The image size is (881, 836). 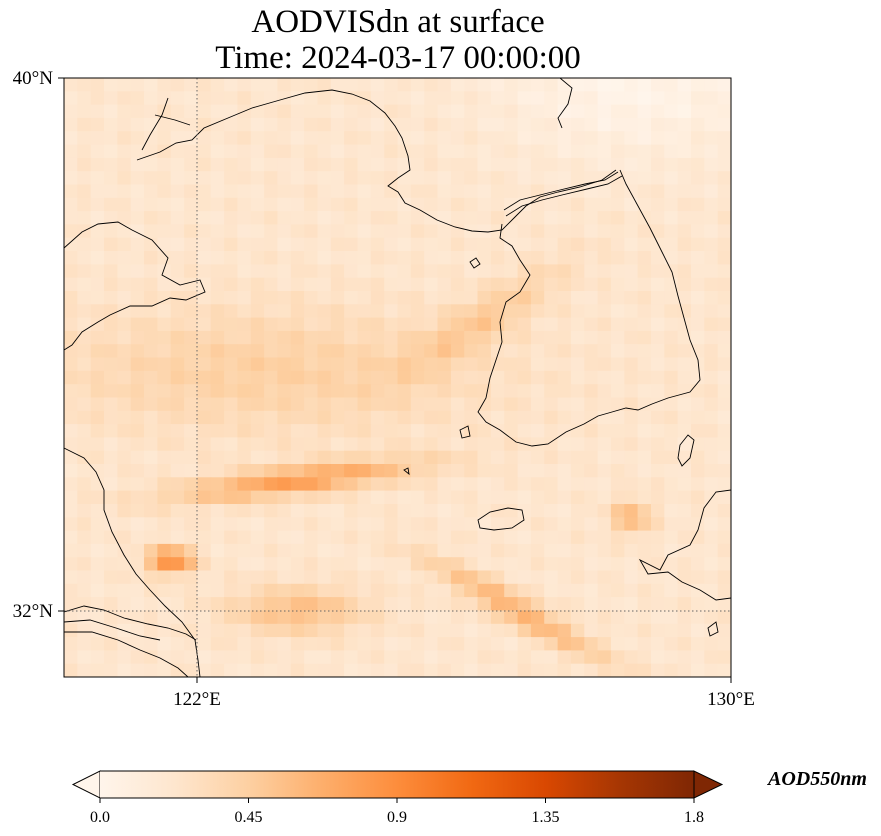 I want to click on colorbar-tick-4: 1.8, so click(x=694, y=817).